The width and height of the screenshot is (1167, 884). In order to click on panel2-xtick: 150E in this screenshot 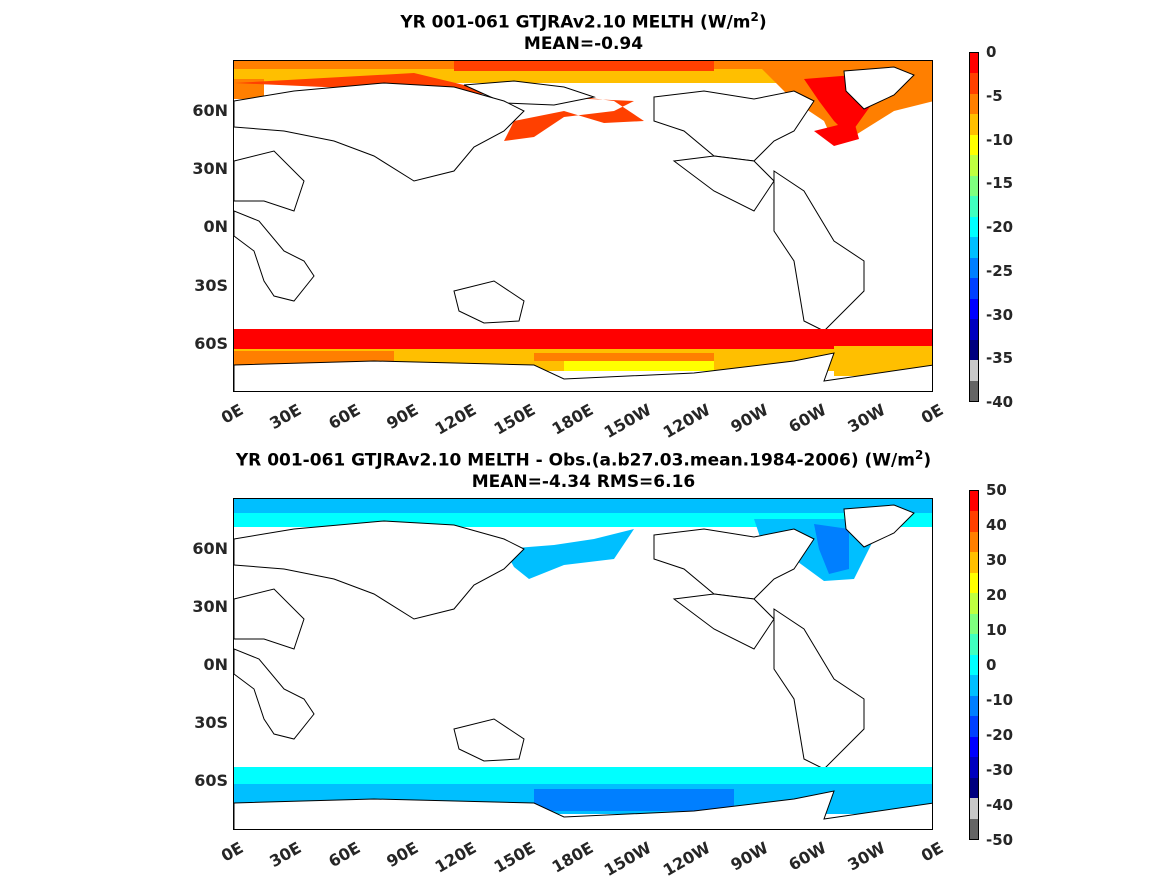, I will do `click(514, 857)`.